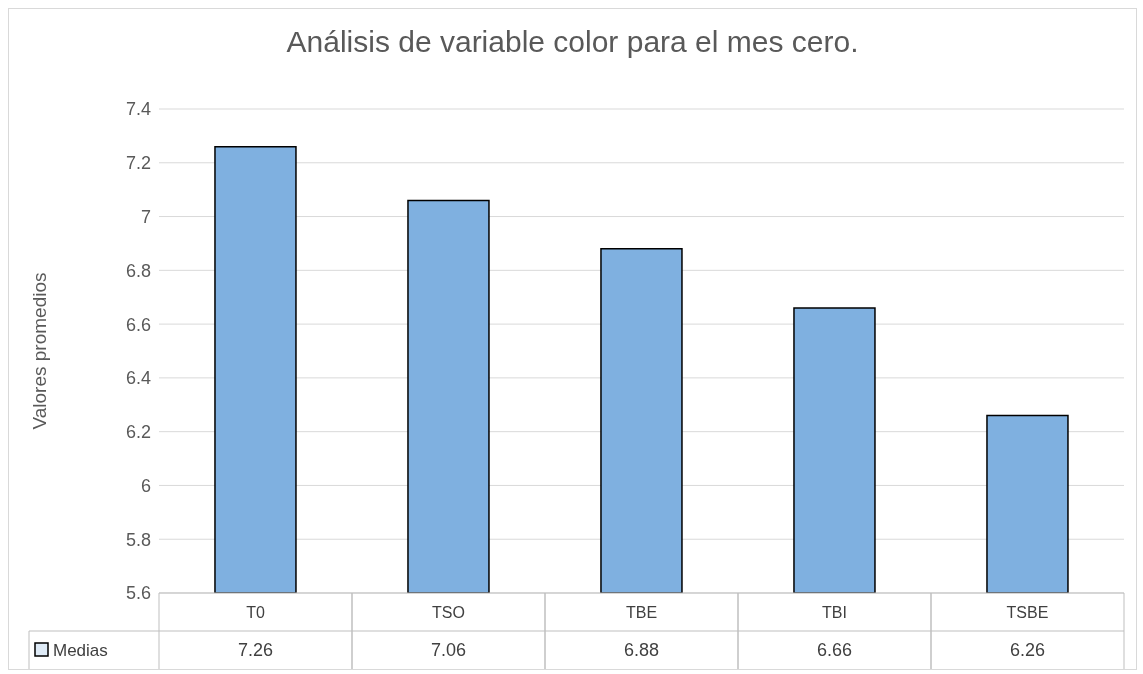  Describe the element at coordinates (138, 324) in the screenshot. I see `y-tick-label: 6.6` at that location.